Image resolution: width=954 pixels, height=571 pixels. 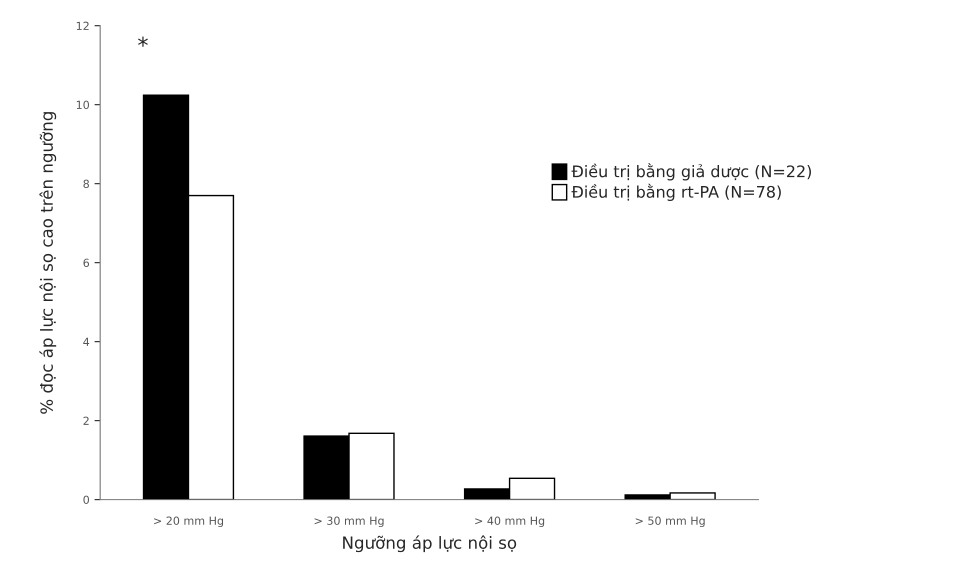 What do you see at coordinates (86, 500) in the screenshot?
I see `y-tick-label: 0` at bounding box center [86, 500].